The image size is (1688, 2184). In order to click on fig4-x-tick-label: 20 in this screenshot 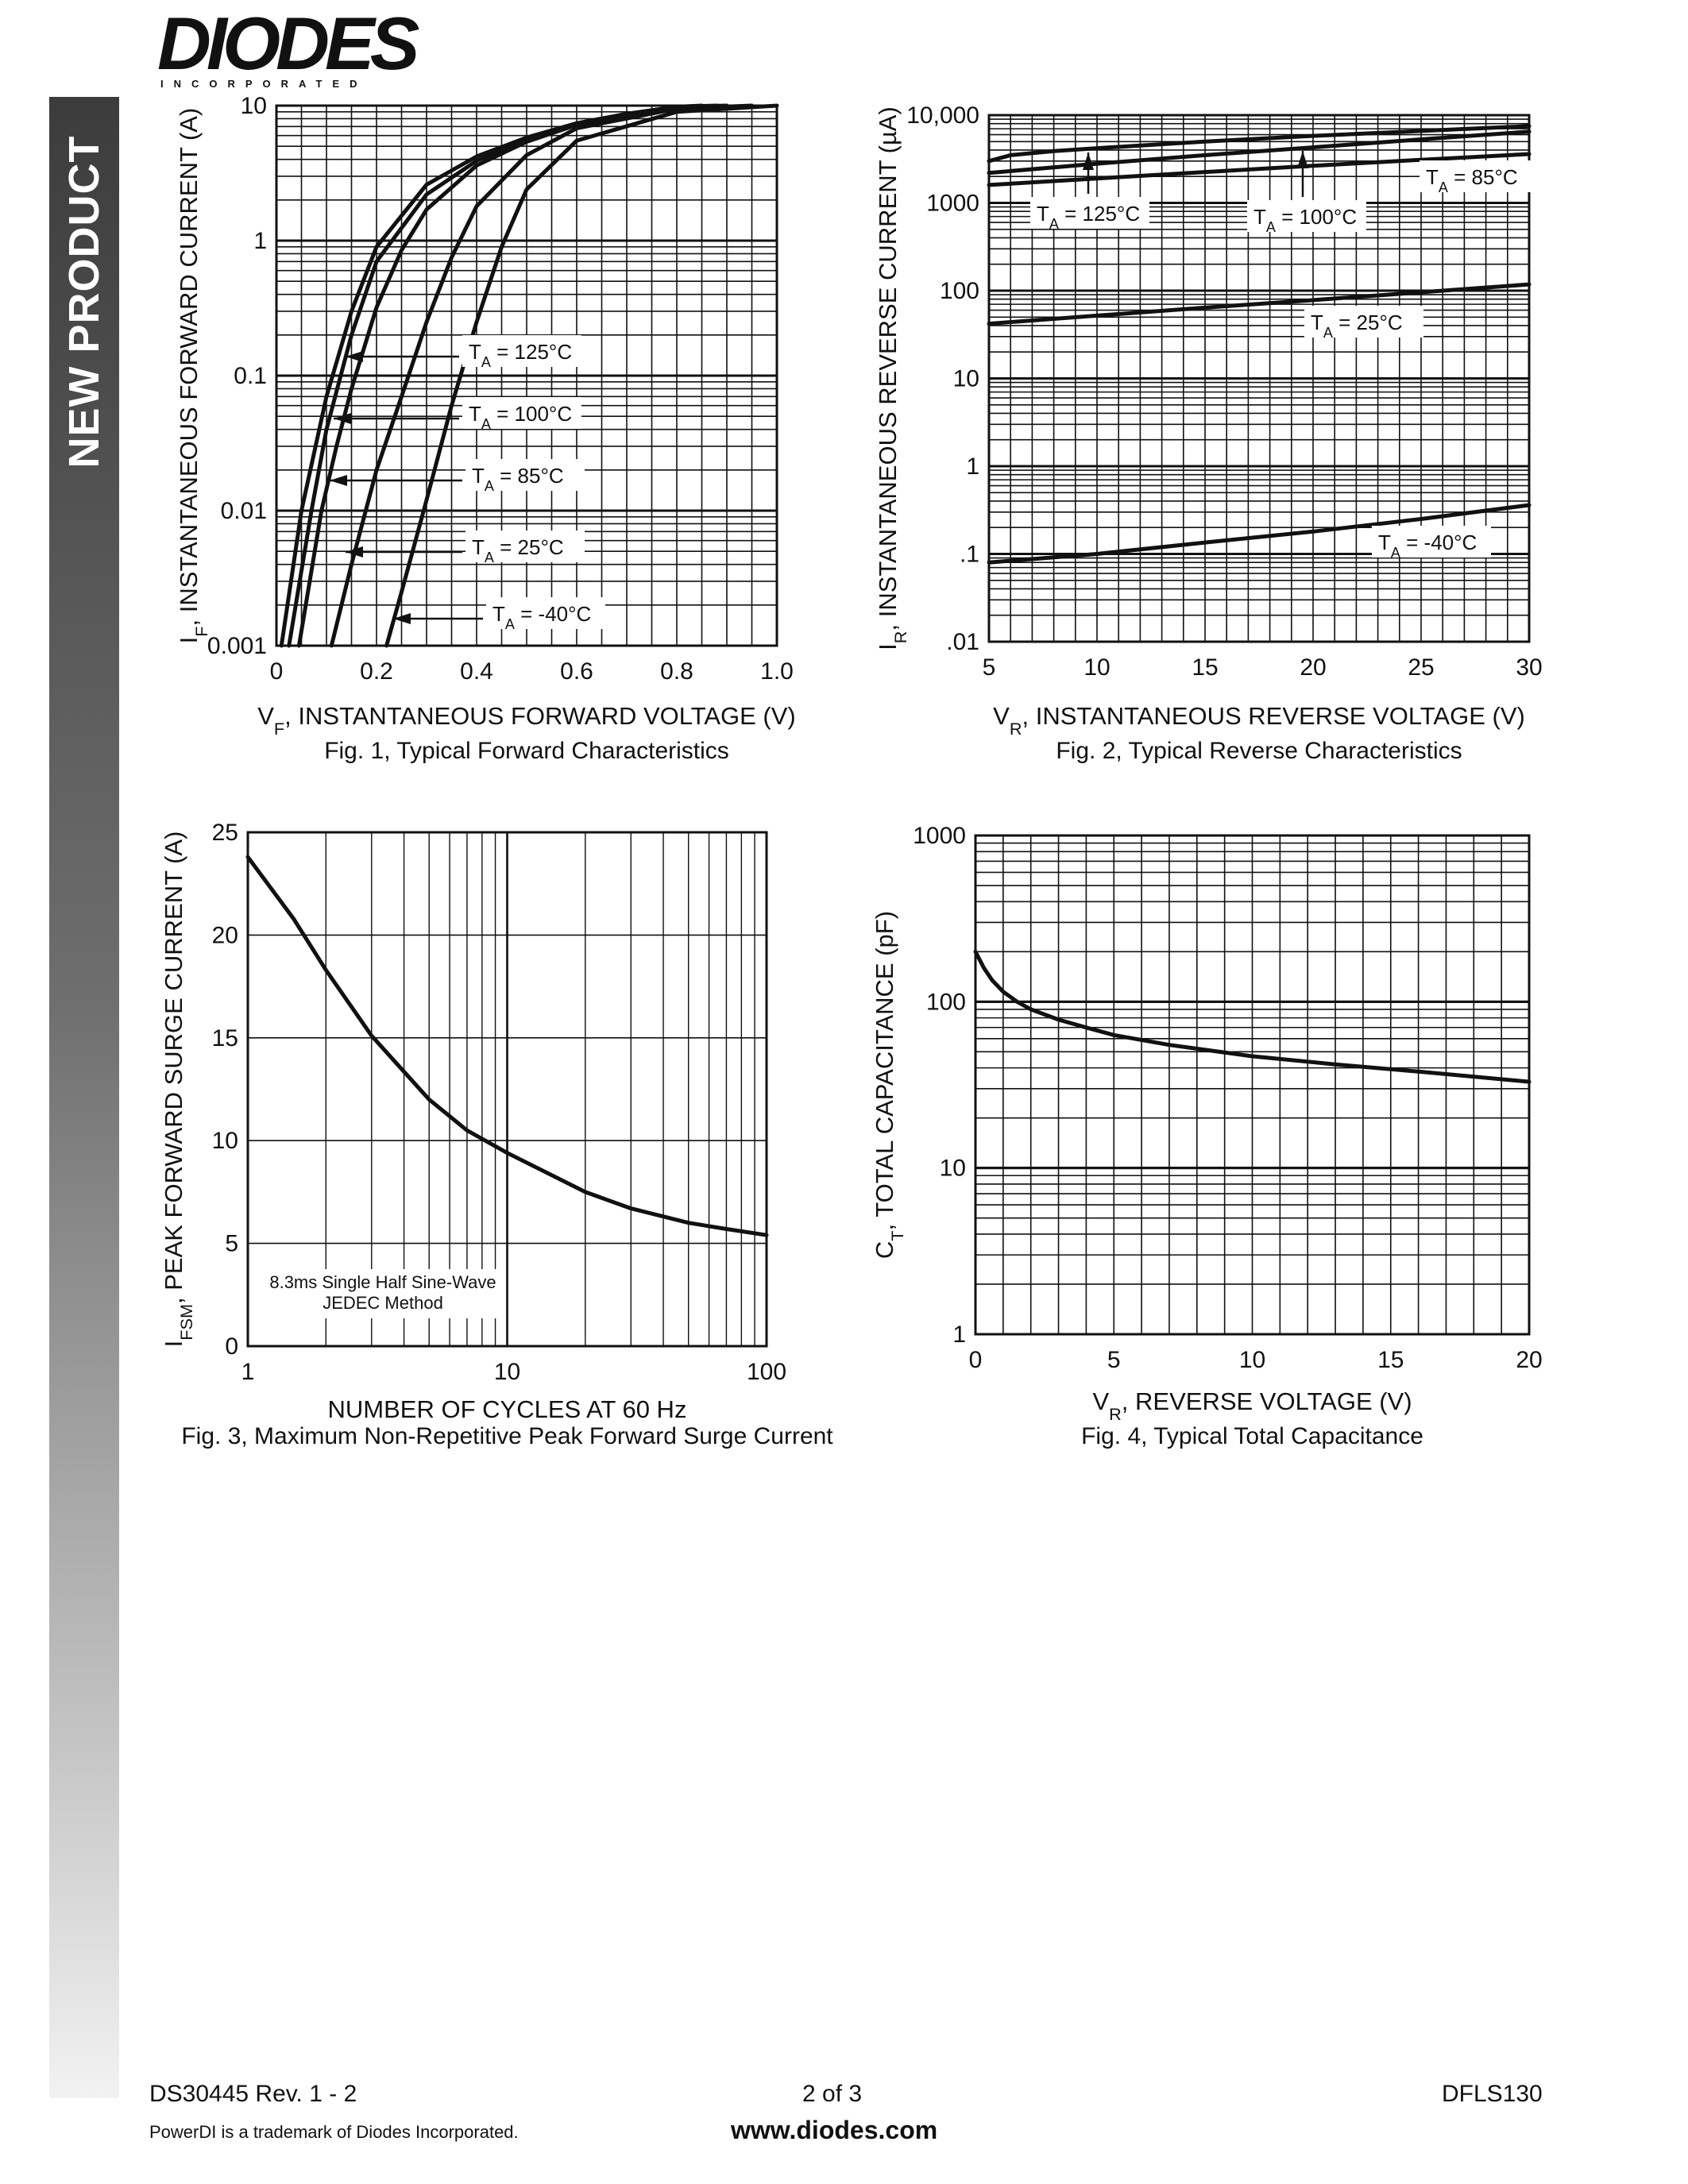, I will do `click(1529, 1360)`.